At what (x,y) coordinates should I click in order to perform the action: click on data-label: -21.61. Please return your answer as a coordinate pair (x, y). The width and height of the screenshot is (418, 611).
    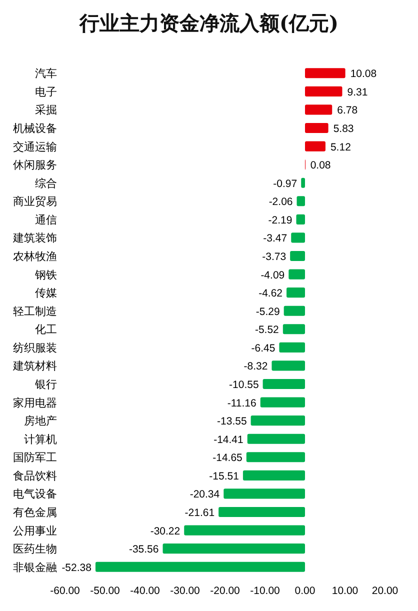
    Looking at the image, I should click on (199, 513).